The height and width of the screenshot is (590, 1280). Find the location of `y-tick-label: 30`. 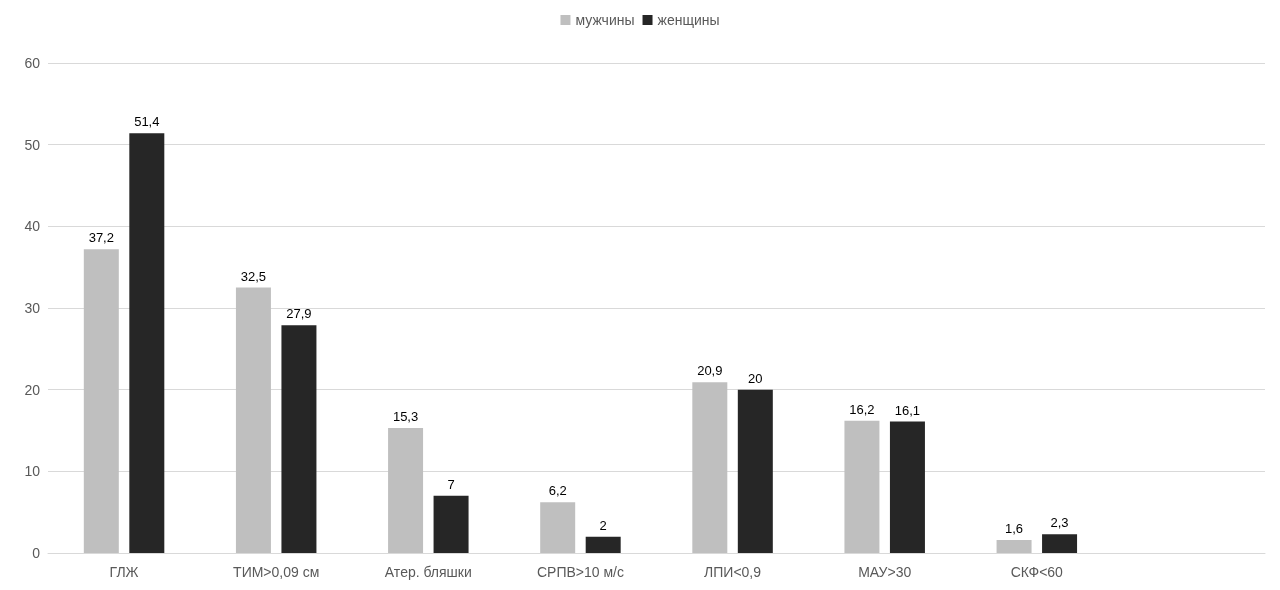

y-tick-label: 30 is located at coordinates (32, 308).